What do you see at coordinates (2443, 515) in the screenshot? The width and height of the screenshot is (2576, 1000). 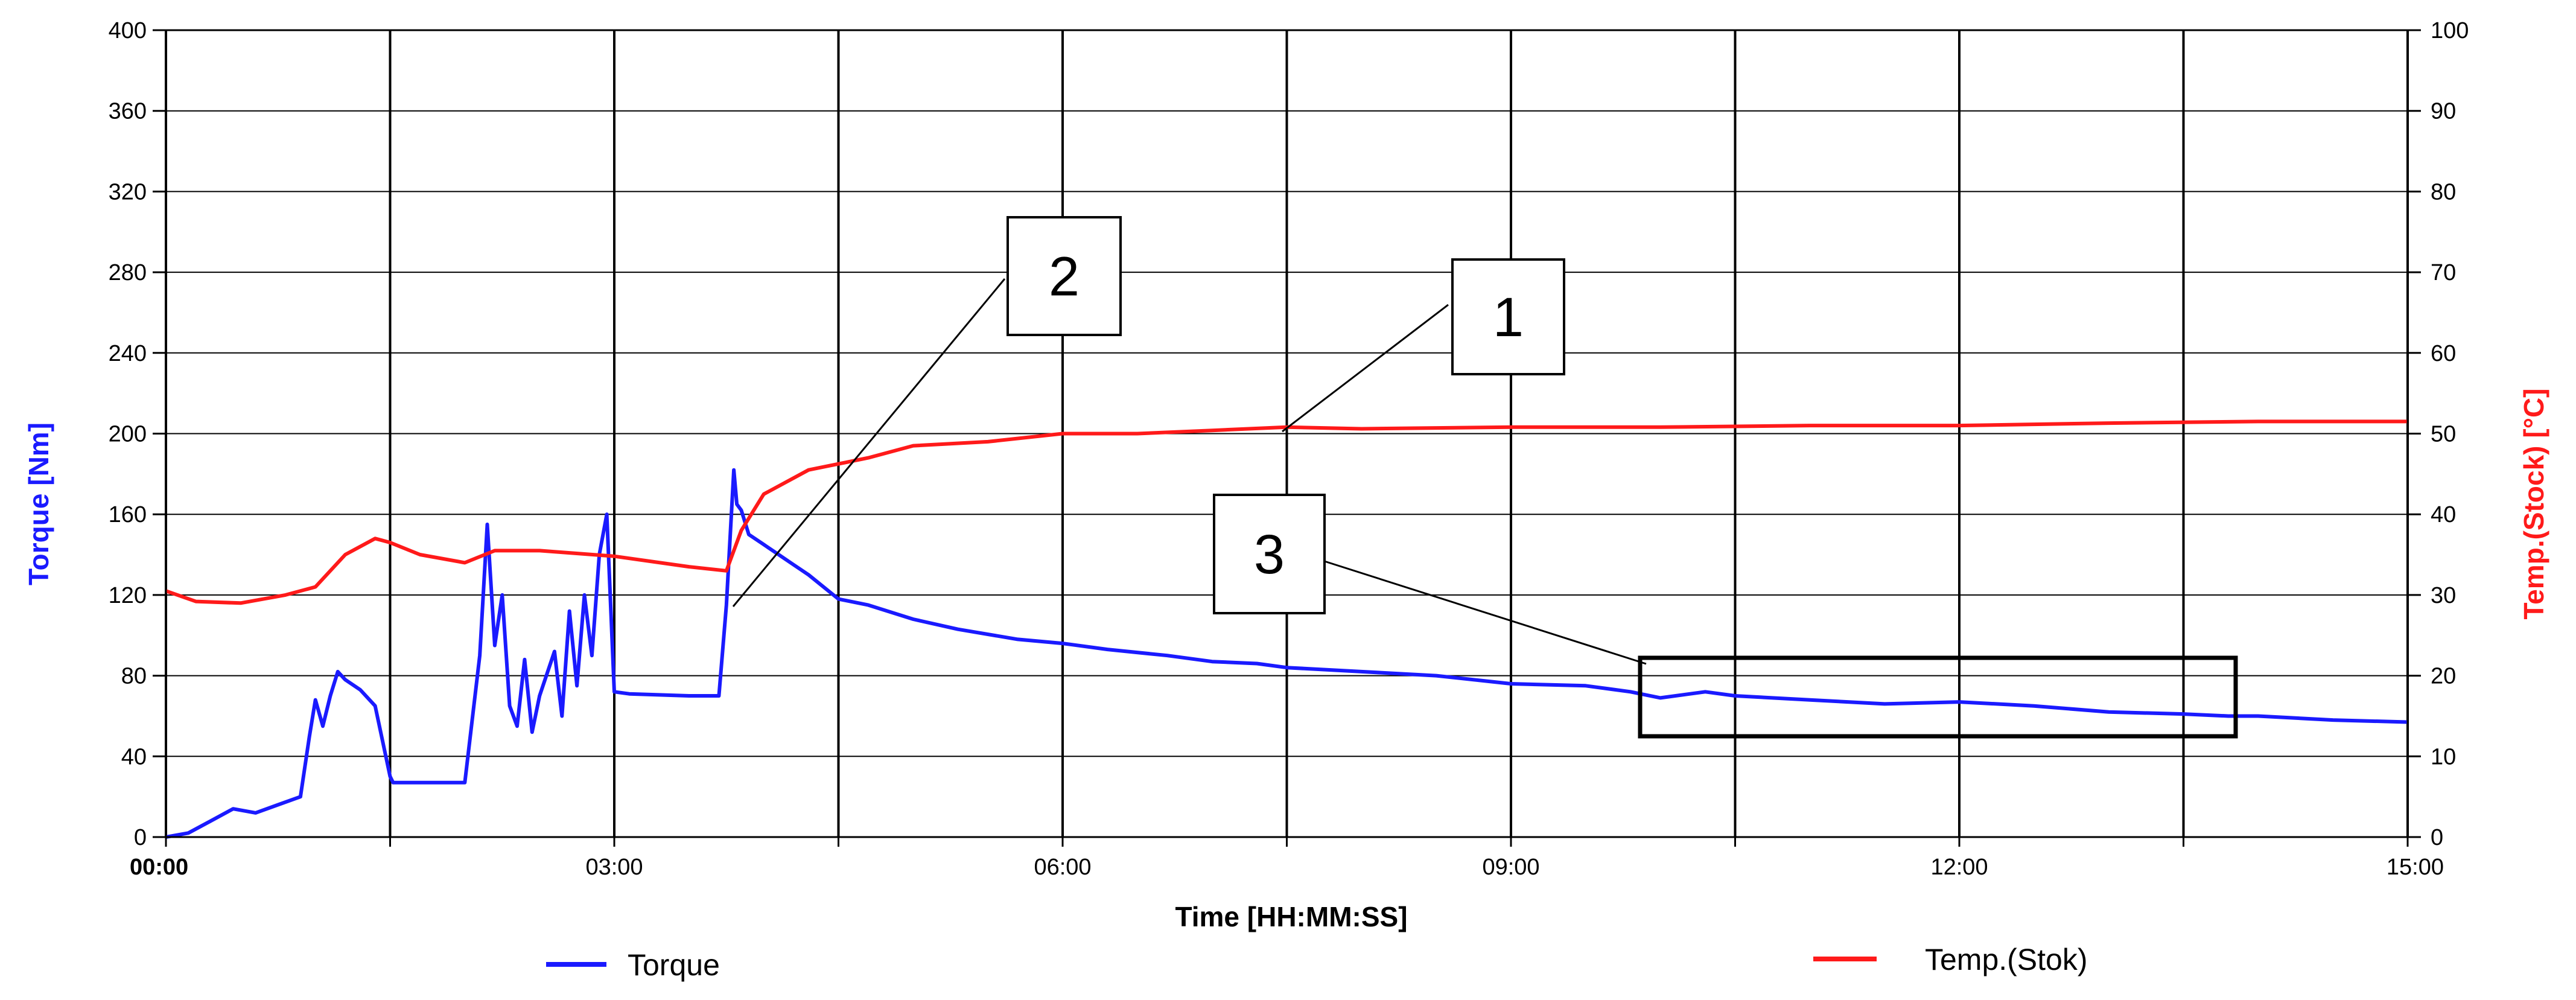 I see `y-right-tick-label: 40` at bounding box center [2443, 515].